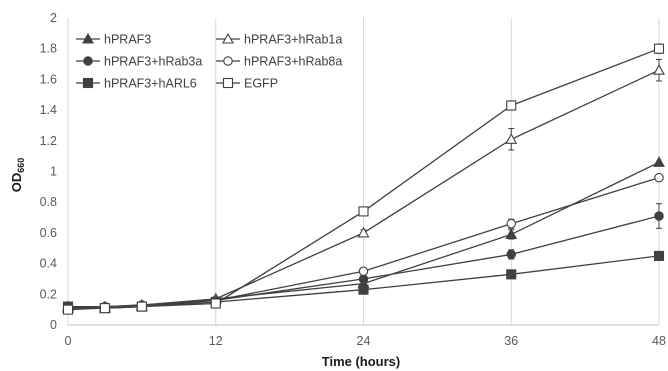 The width and height of the screenshot is (668, 371). What do you see at coordinates (53, 325) in the screenshot?
I see `y-tick-label: 0` at bounding box center [53, 325].